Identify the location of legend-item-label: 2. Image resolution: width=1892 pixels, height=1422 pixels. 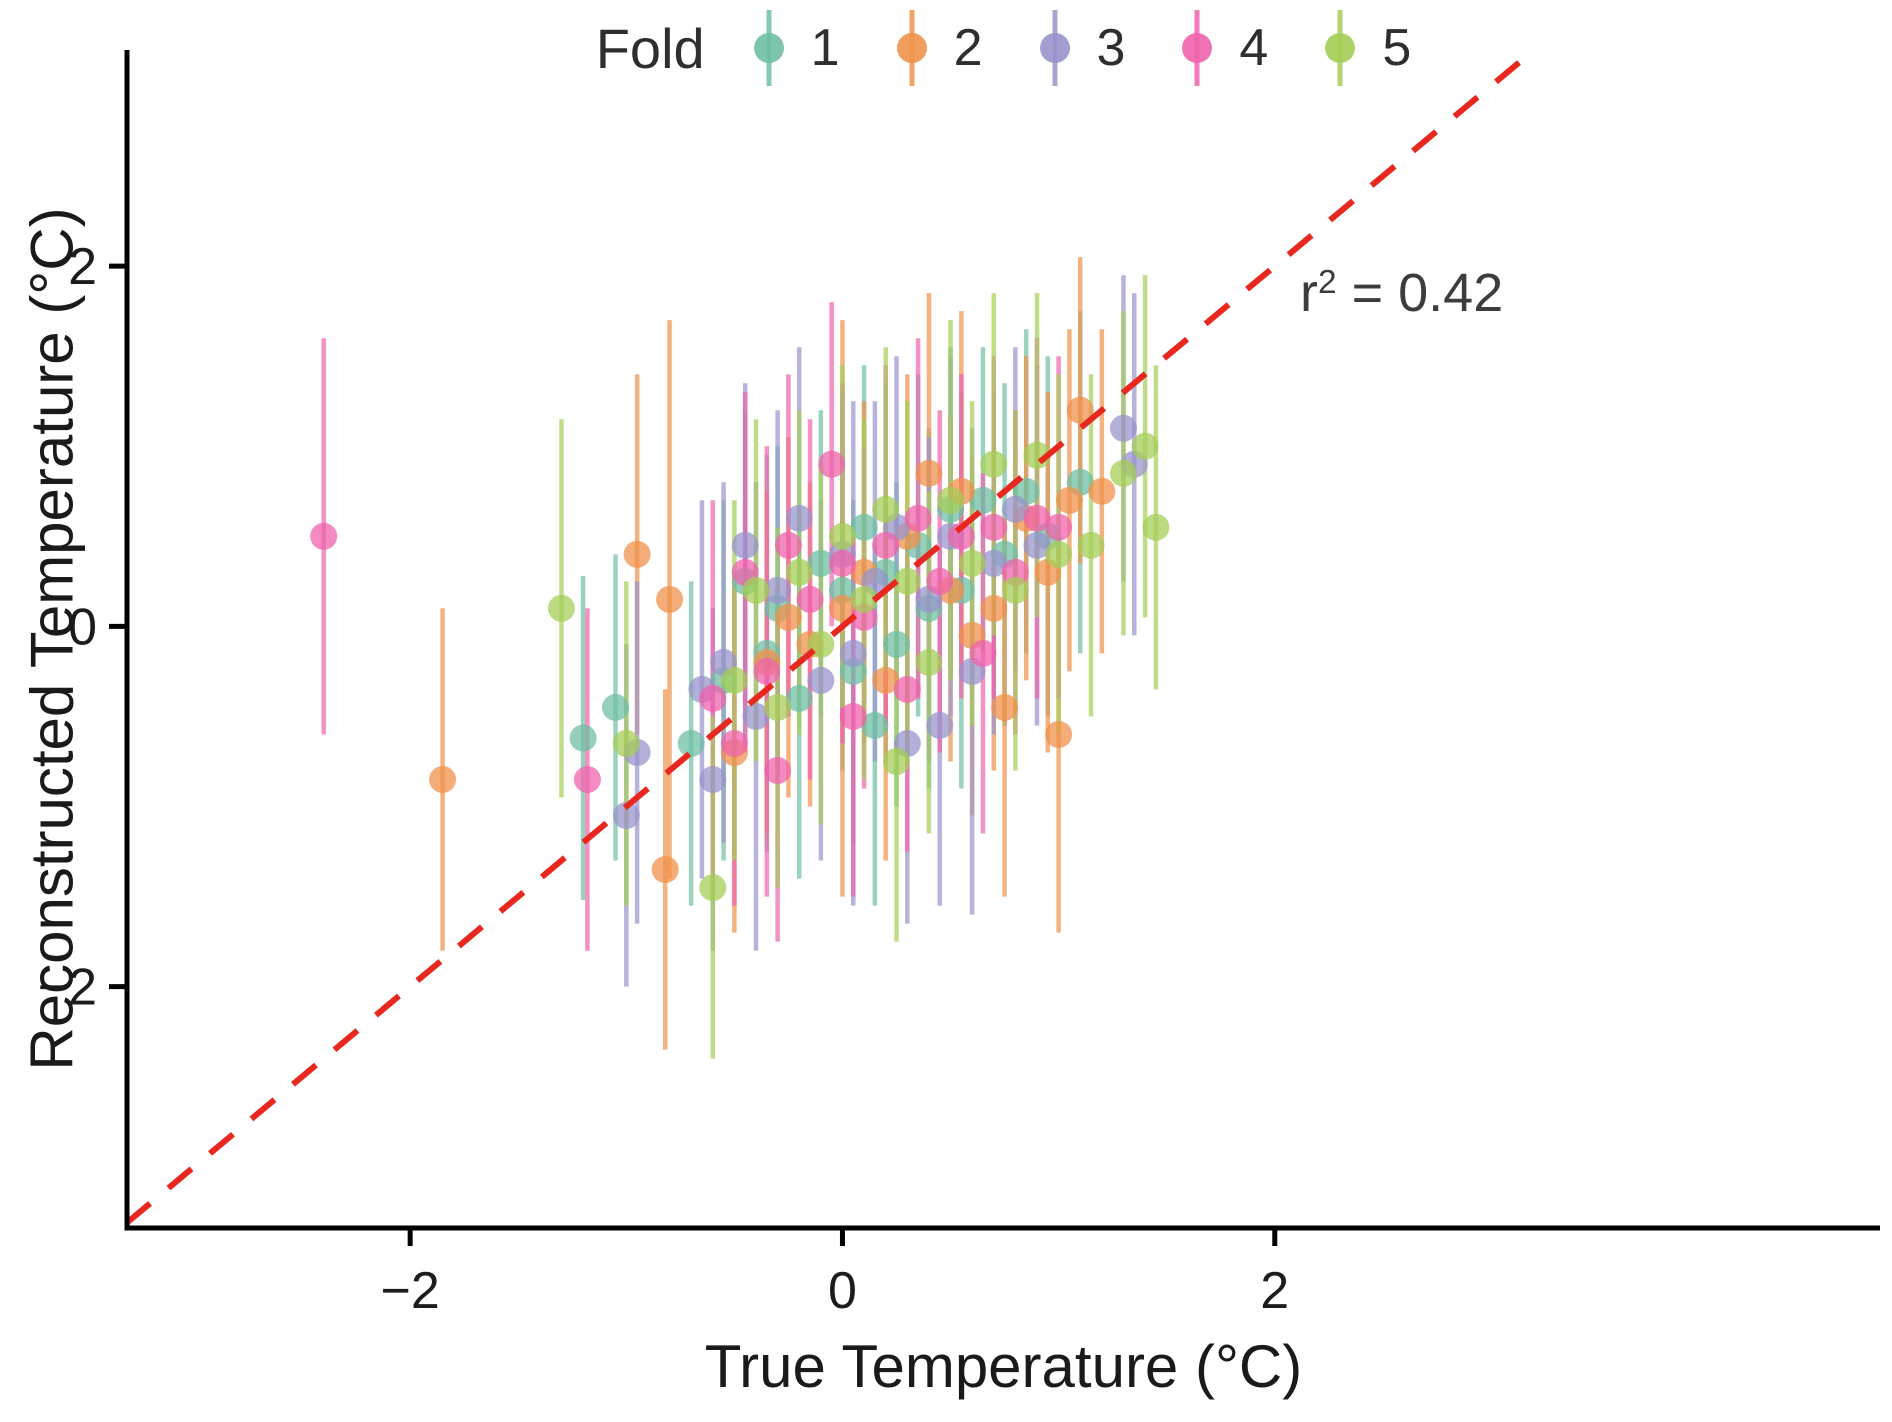
(968, 48).